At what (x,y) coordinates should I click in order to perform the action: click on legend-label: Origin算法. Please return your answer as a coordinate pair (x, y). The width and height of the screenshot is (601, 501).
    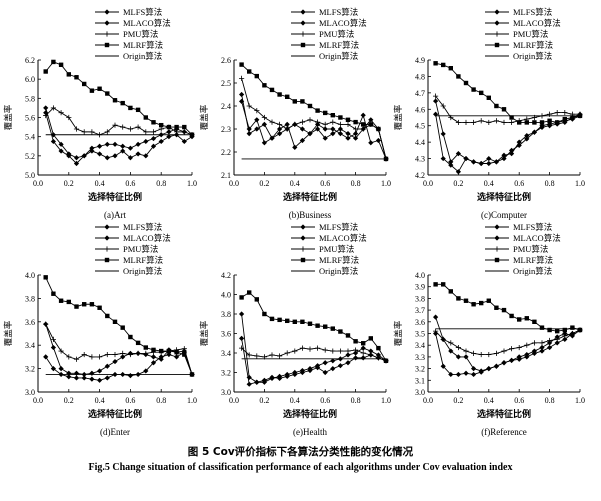
    Looking at the image, I should click on (532, 271).